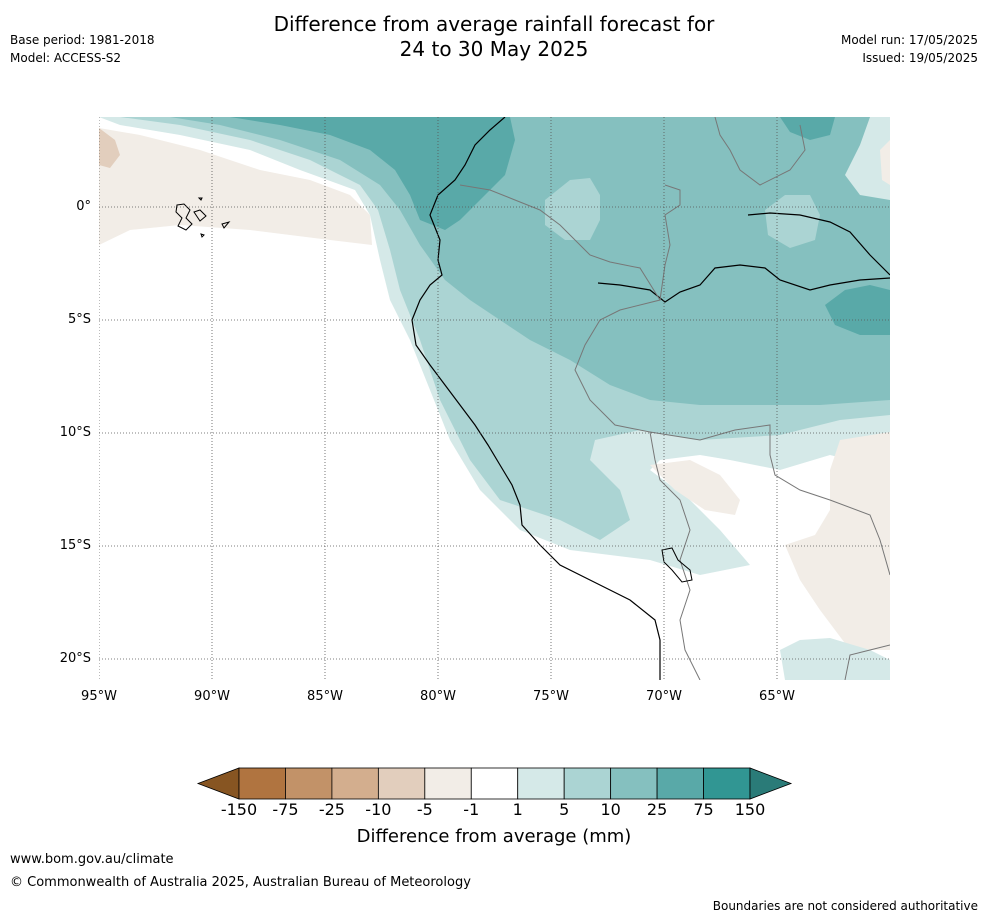  What do you see at coordinates (83, 206) in the screenshot?
I see `lat-label: 0°` at bounding box center [83, 206].